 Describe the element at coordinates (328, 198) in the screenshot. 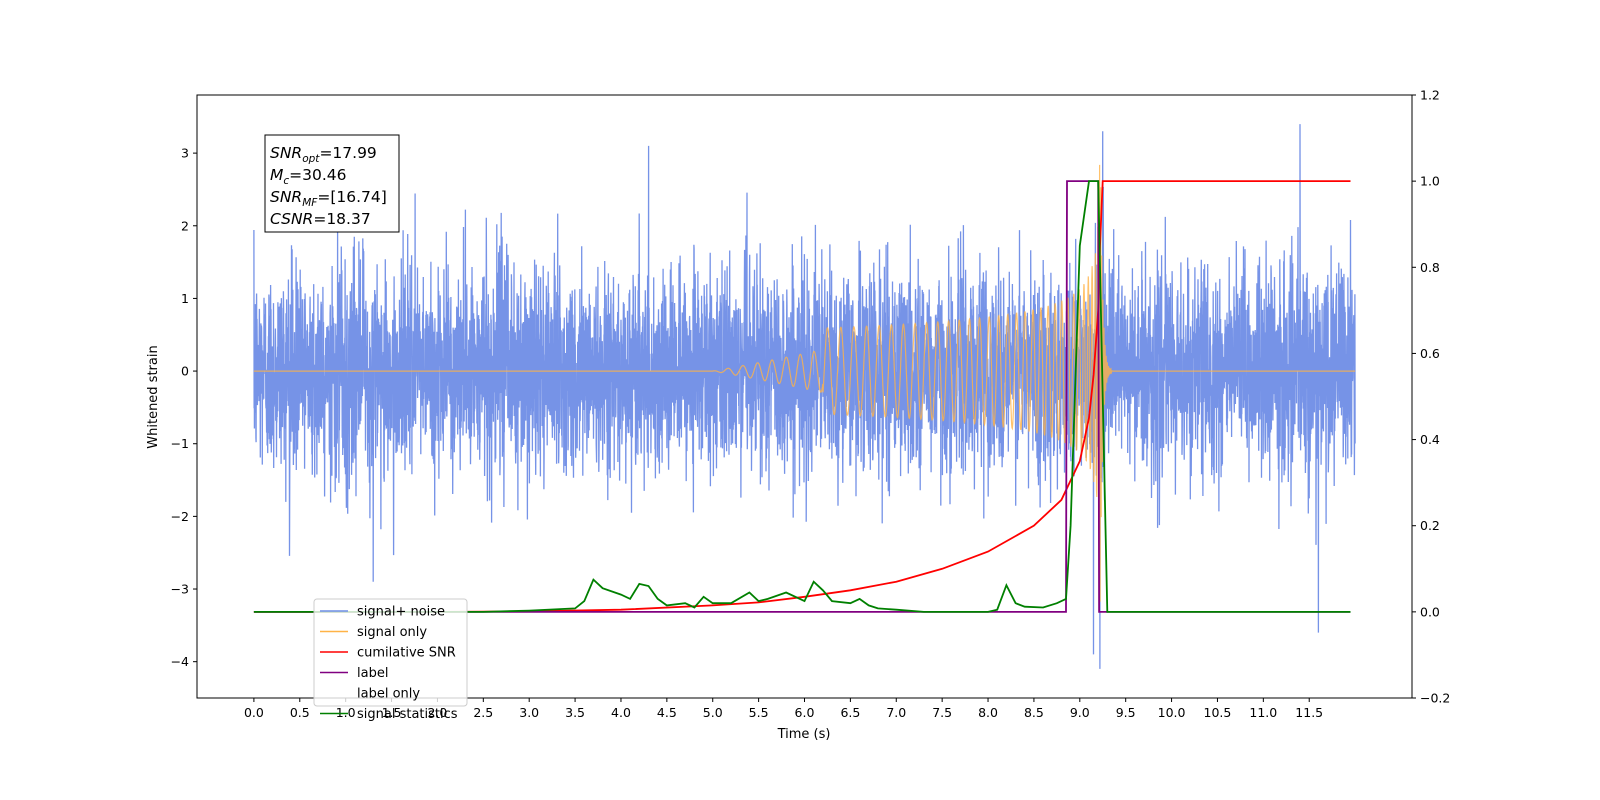

I see `info-line: SNRMF=[16.74]` at that location.